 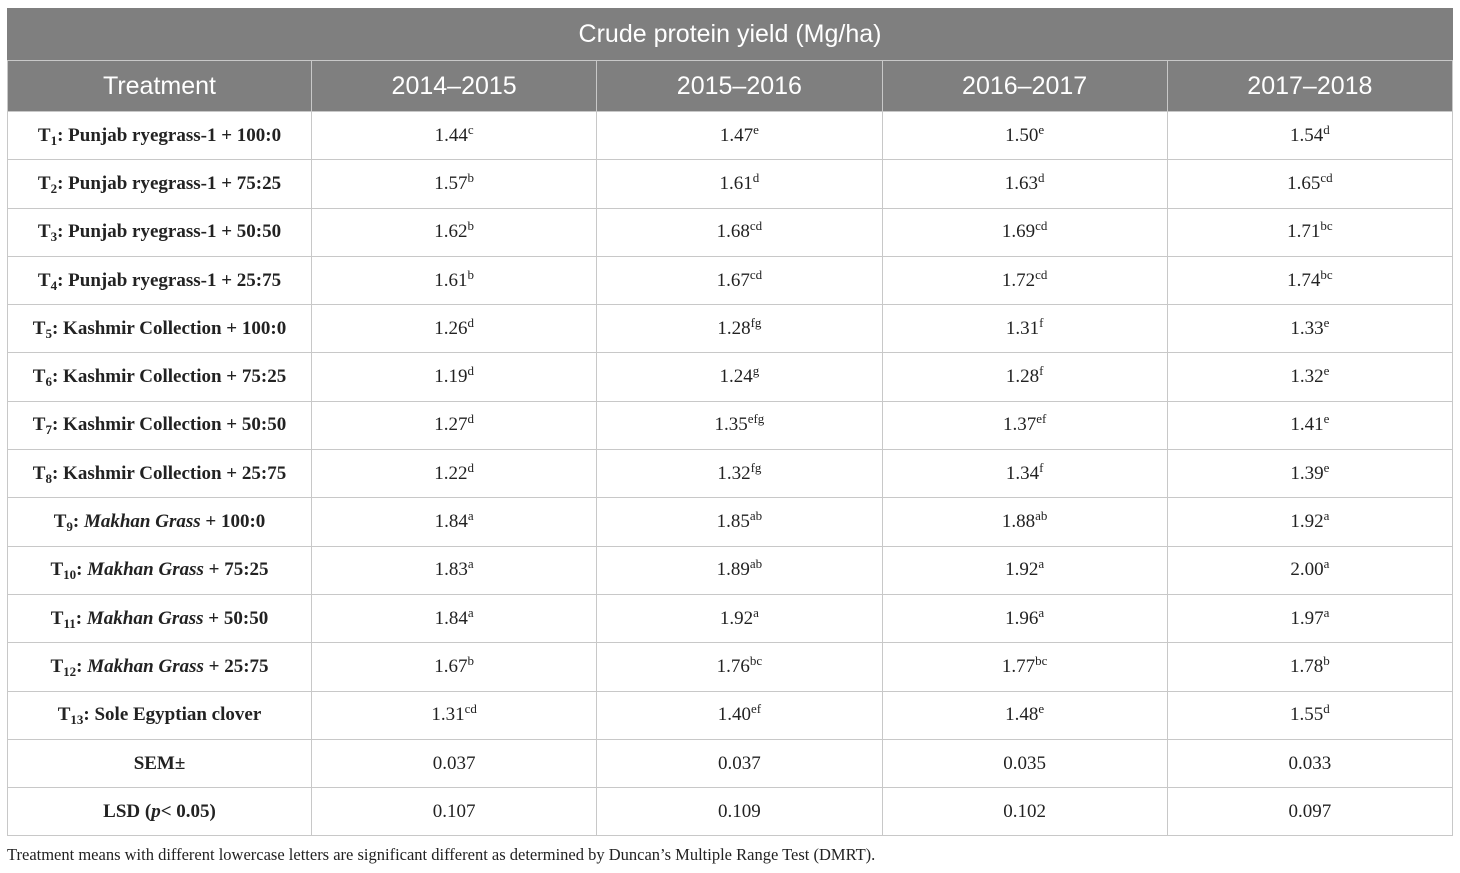 I want to click on cell-value: 1.96, so click(x=1022, y=618).